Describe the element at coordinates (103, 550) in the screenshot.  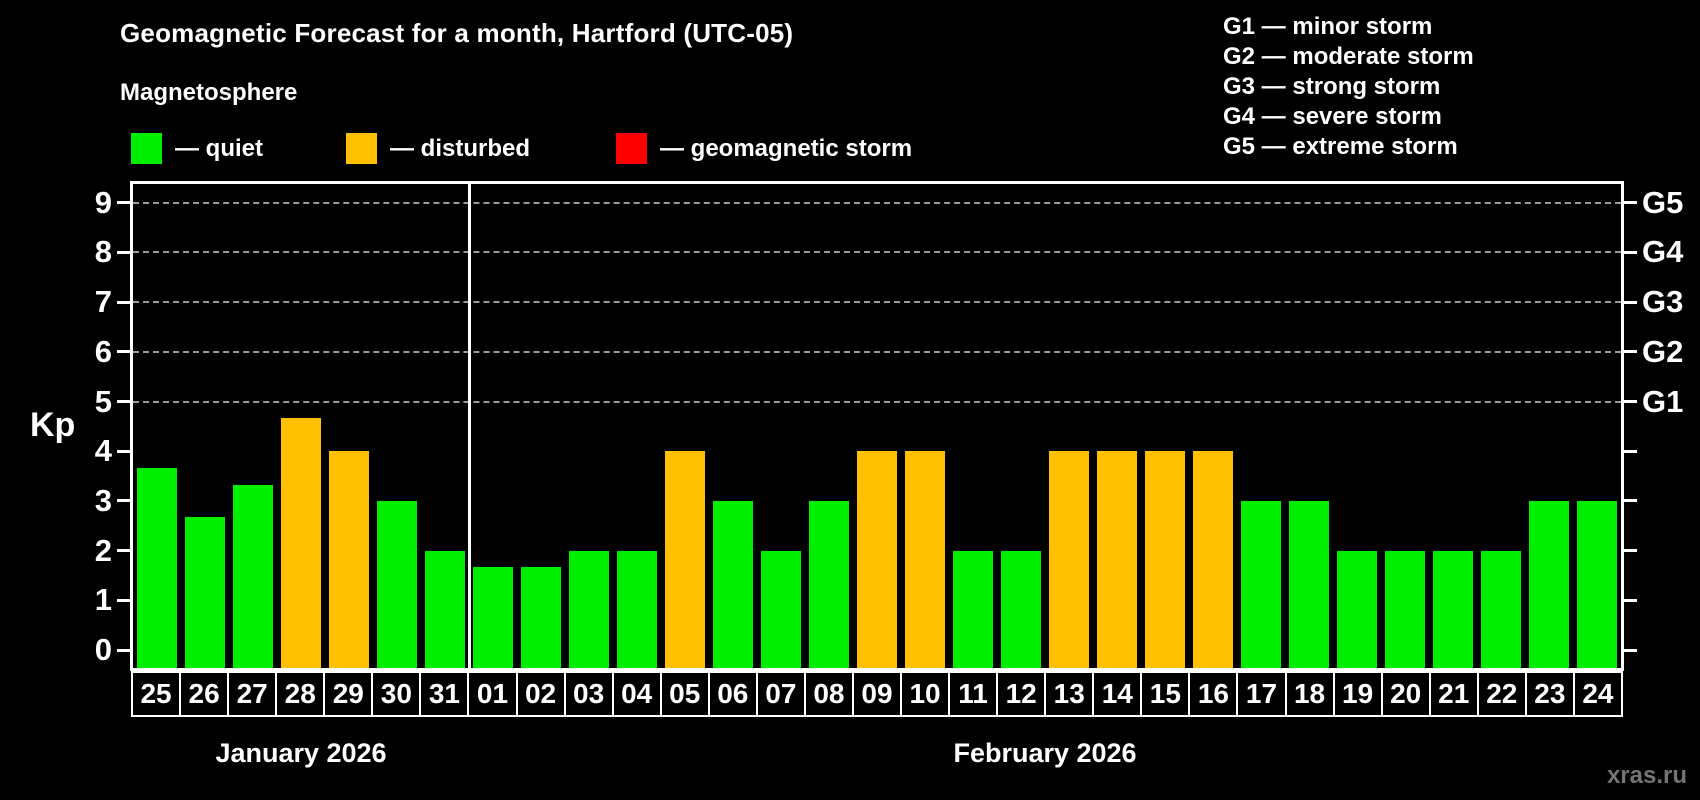
I see `y-axis-label-2: 2` at that location.